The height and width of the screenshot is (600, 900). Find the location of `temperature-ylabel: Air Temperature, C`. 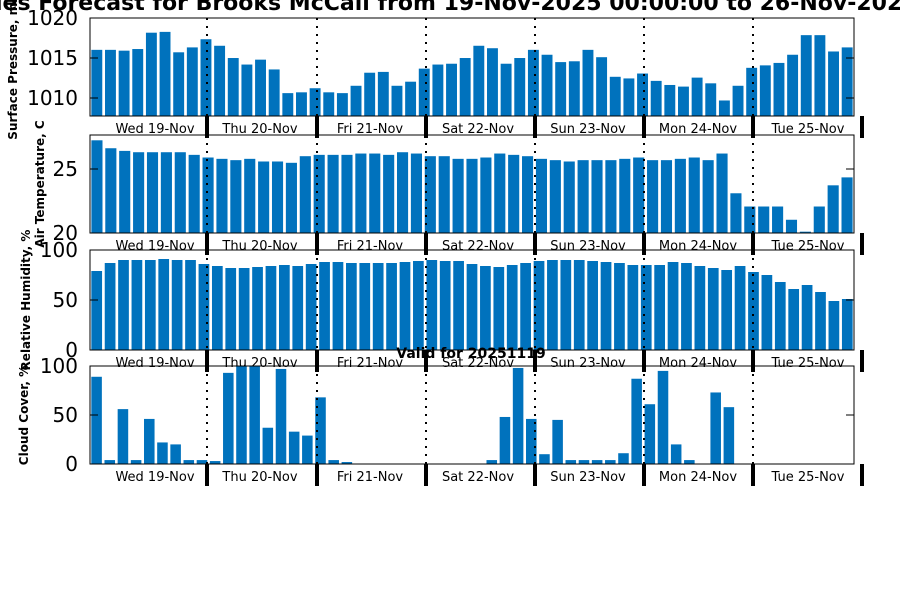

temperature-ylabel: Air Temperature, C is located at coordinates (40, 184).